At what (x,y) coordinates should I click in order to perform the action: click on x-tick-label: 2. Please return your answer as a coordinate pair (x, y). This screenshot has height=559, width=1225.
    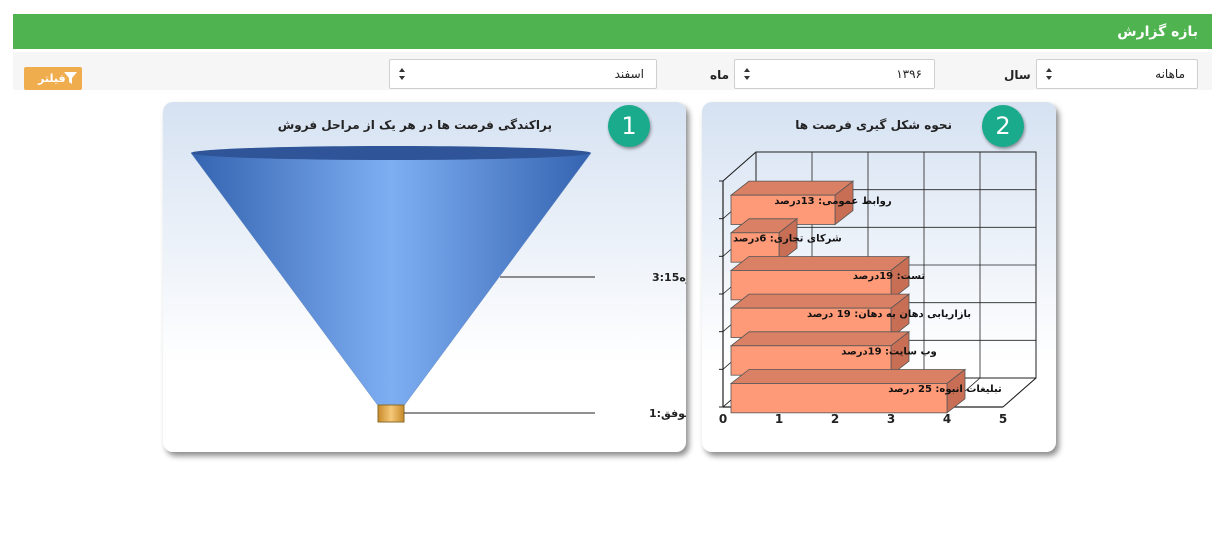
    Looking at the image, I should click on (835, 419).